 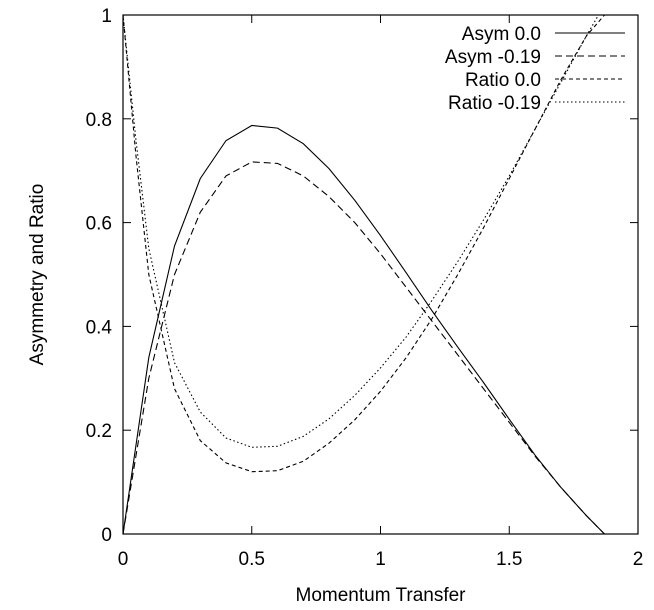 What do you see at coordinates (123, 559) in the screenshot?
I see `x-tick-label: 0` at bounding box center [123, 559].